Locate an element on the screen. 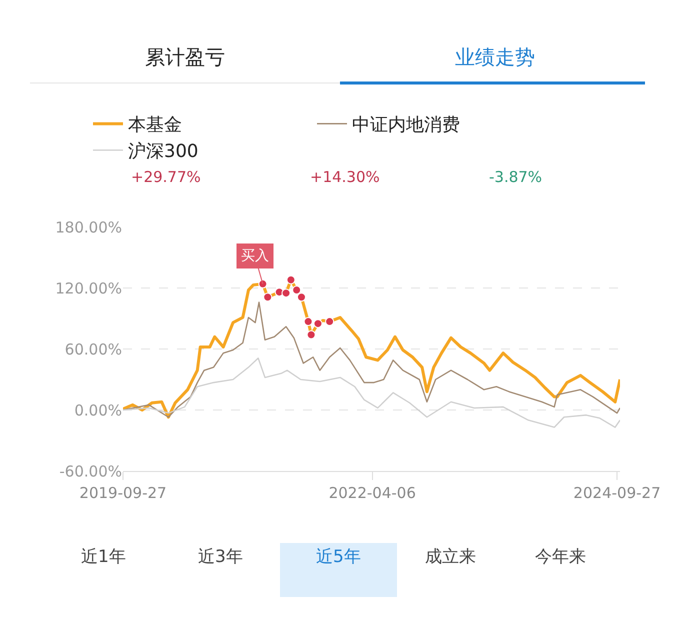  text: 今年来 is located at coordinates (560, 557).